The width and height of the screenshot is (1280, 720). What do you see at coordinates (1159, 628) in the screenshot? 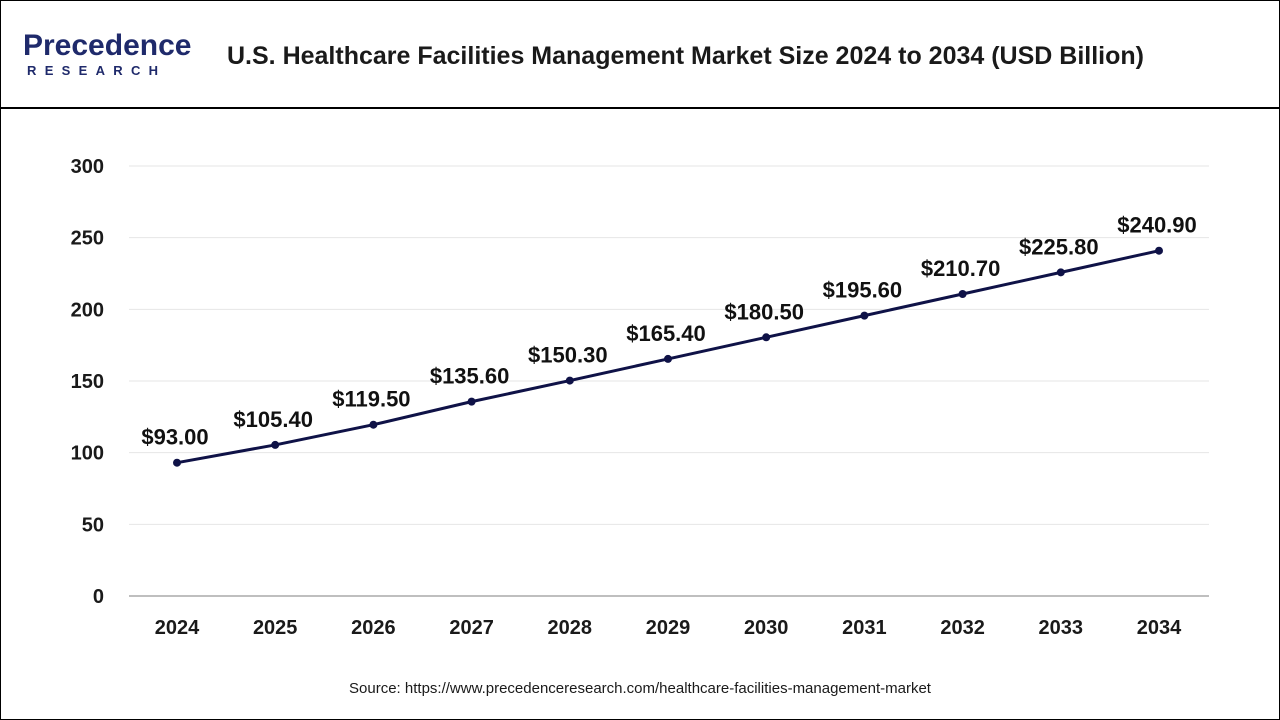
I see `x-tick-label: 2034` at bounding box center [1159, 628].